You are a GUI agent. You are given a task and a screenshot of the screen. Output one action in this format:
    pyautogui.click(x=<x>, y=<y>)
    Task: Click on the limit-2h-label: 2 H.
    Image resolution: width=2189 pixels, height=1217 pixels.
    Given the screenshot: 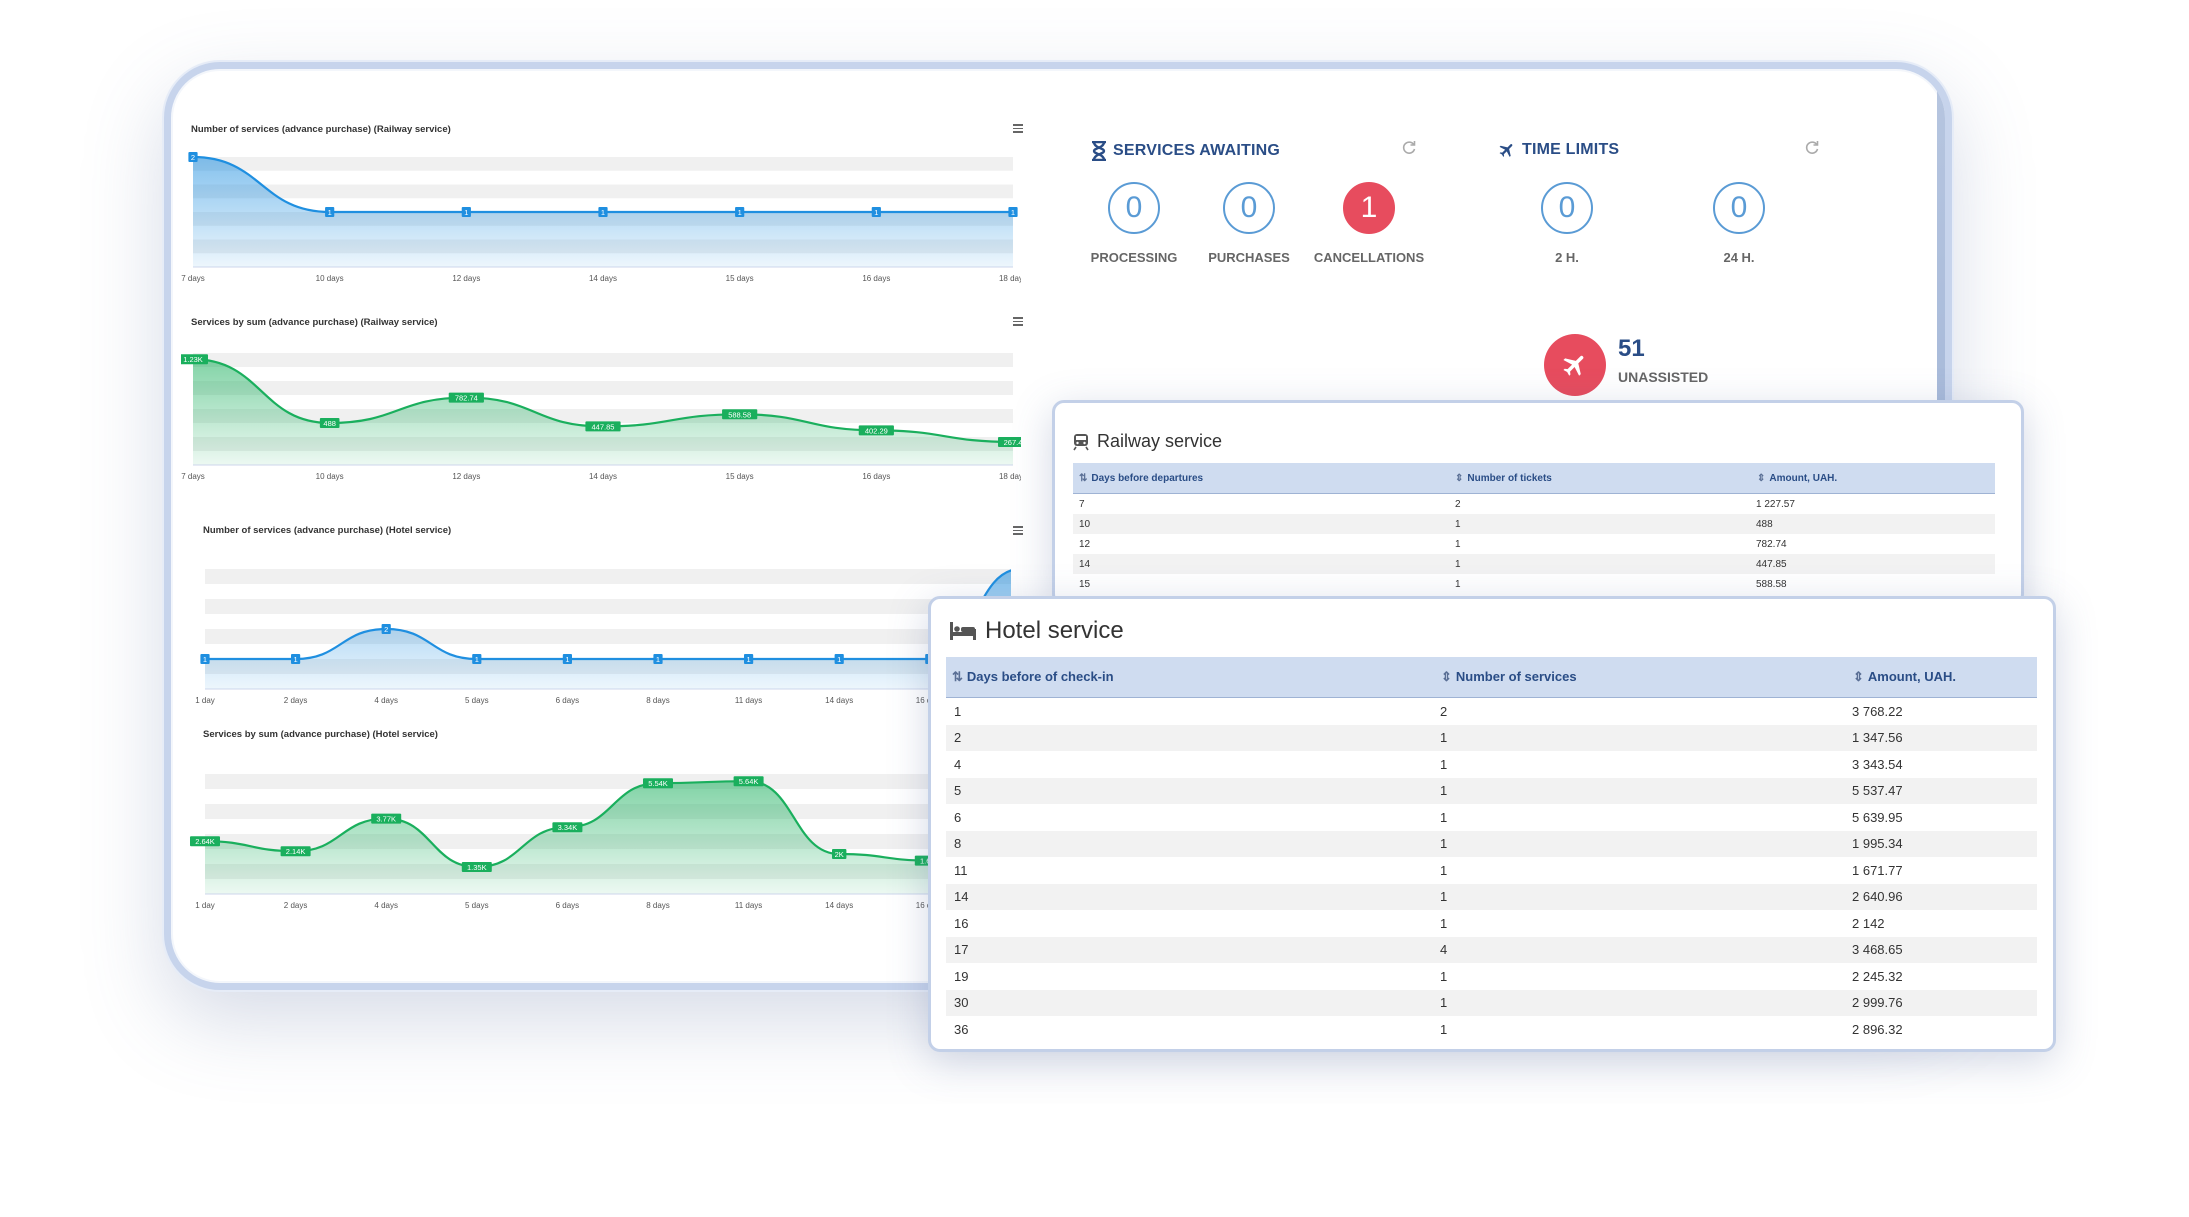 What is the action you would take?
    pyautogui.click(x=1567, y=257)
    